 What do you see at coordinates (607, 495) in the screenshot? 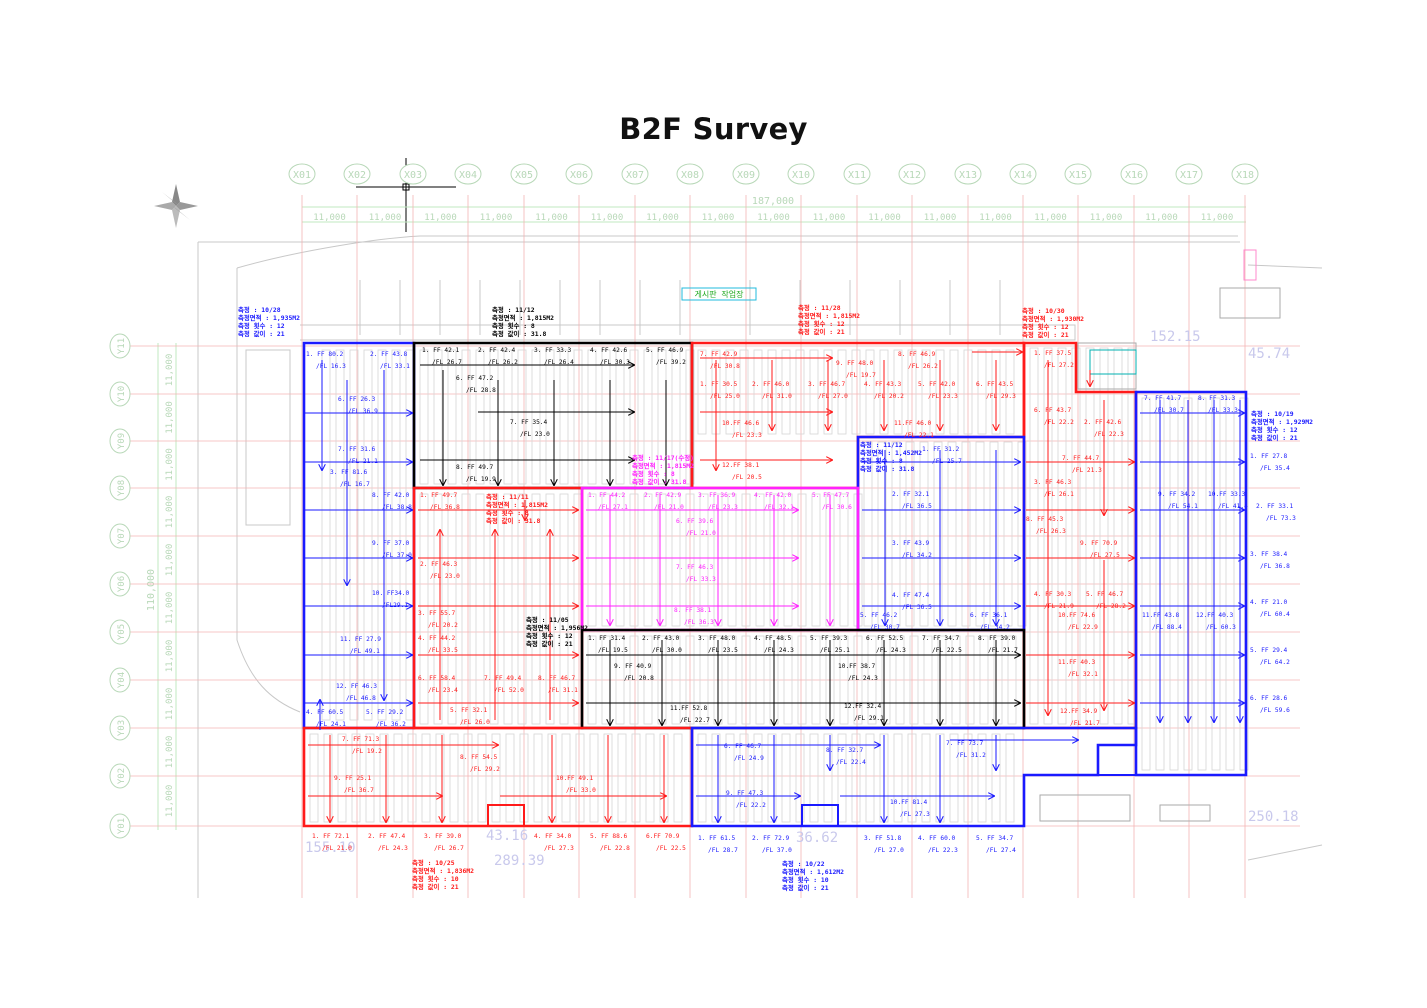
I see `svg-text: 1. FF 44.2` at bounding box center [607, 495].